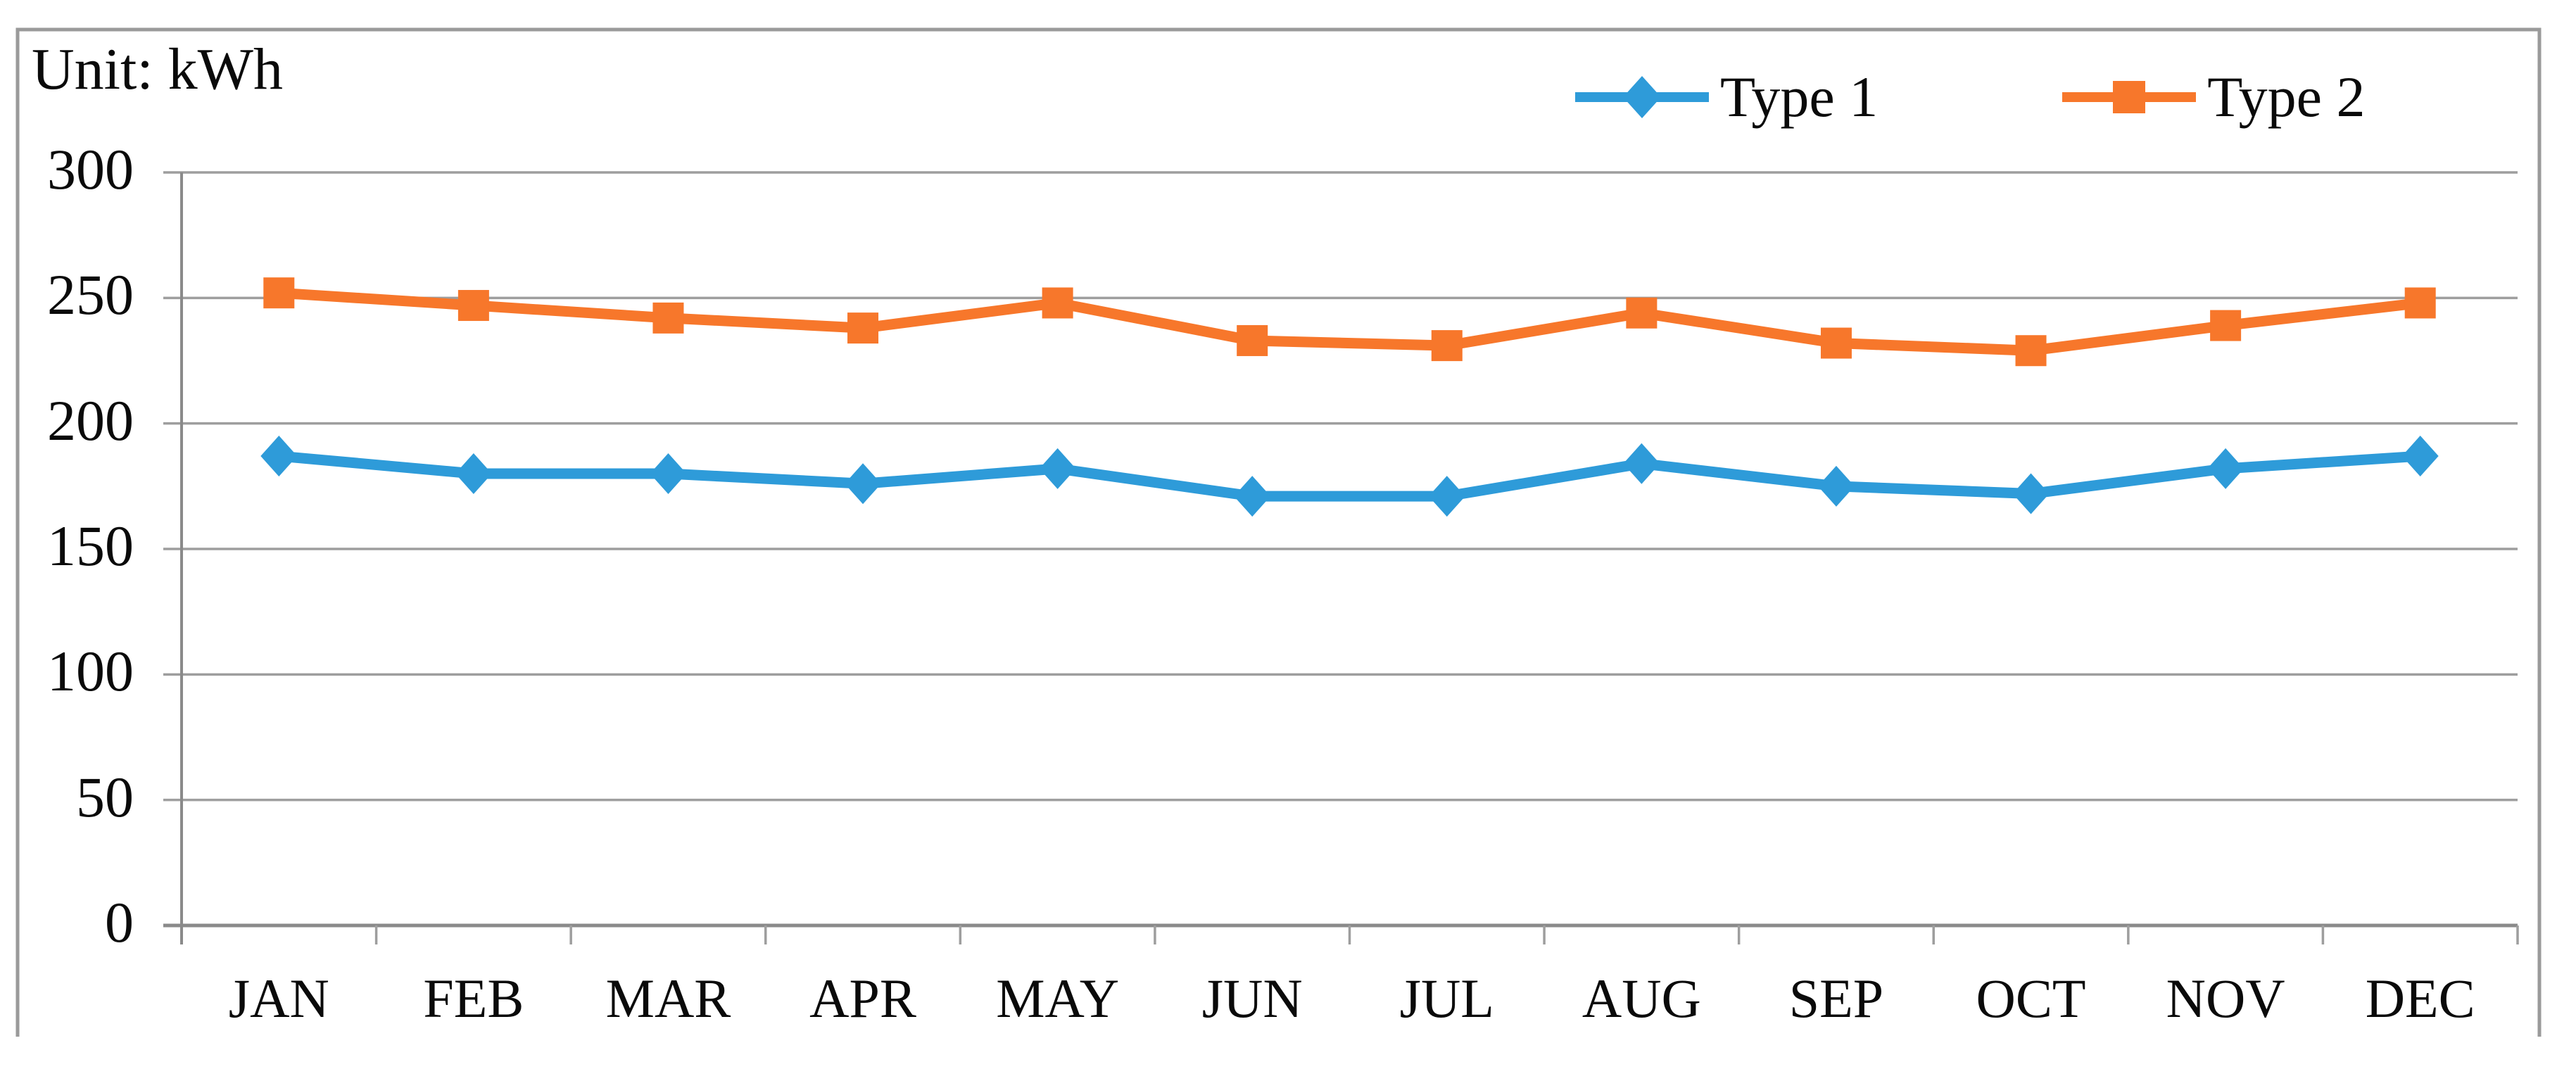 The height and width of the screenshot is (1081, 2576). What do you see at coordinates (1058, 998) in the screenshot?
I see `x-axis-label-may: MAY` at bounding box center [1058, 998].